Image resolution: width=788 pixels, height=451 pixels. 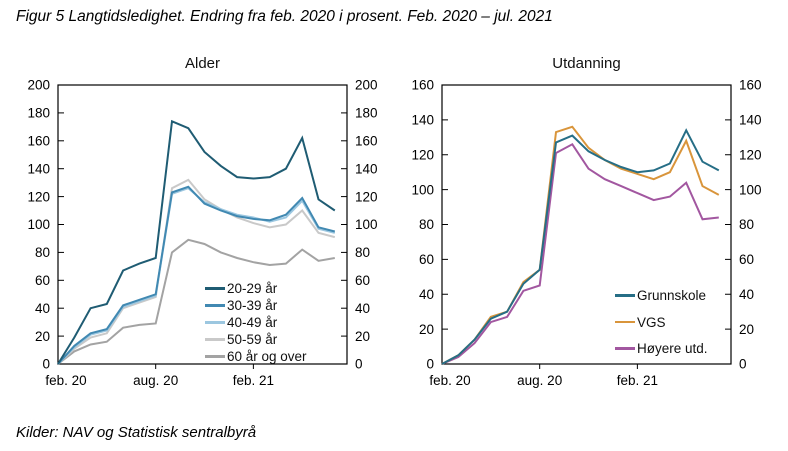 I want to click on education-chart-title: Utdanning, so click(x=586, y=63).